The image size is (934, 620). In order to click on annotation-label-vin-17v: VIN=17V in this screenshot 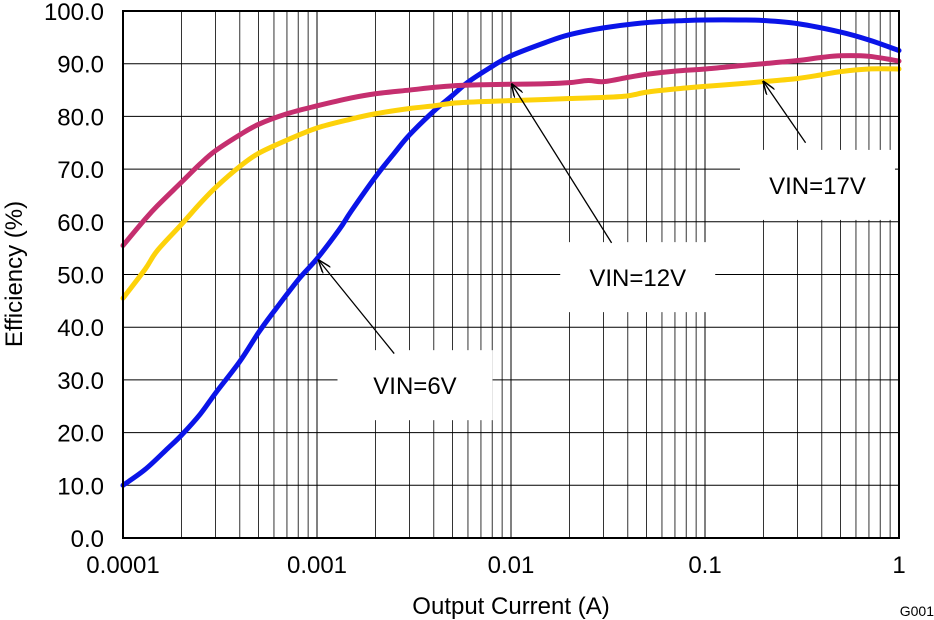, I will do `click(817, 186)`.